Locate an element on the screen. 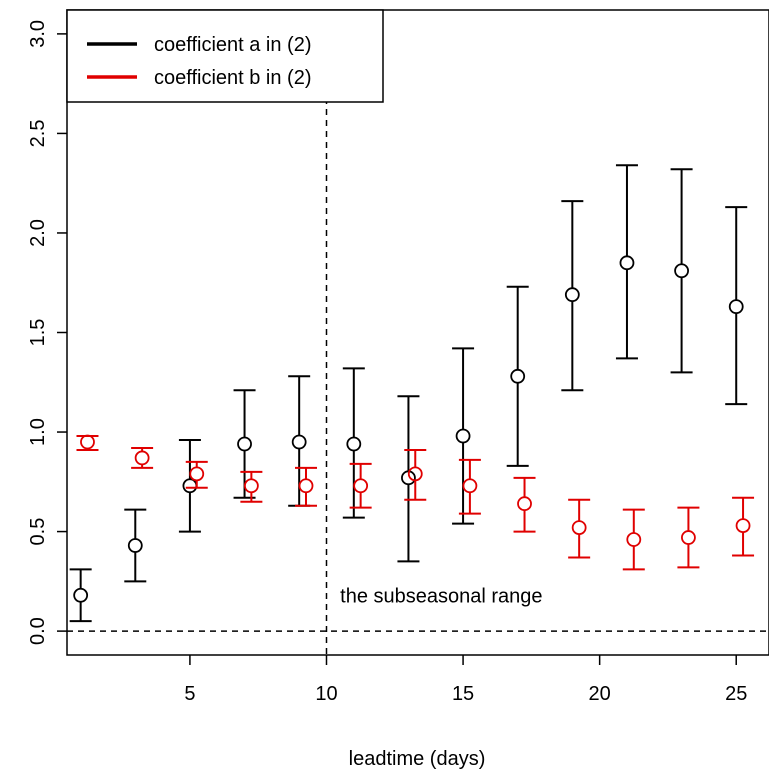 Image resolution: width=769 pixels, height=782 pixels. y-tick-label: 3.0 is located at coordinates (38, 34).